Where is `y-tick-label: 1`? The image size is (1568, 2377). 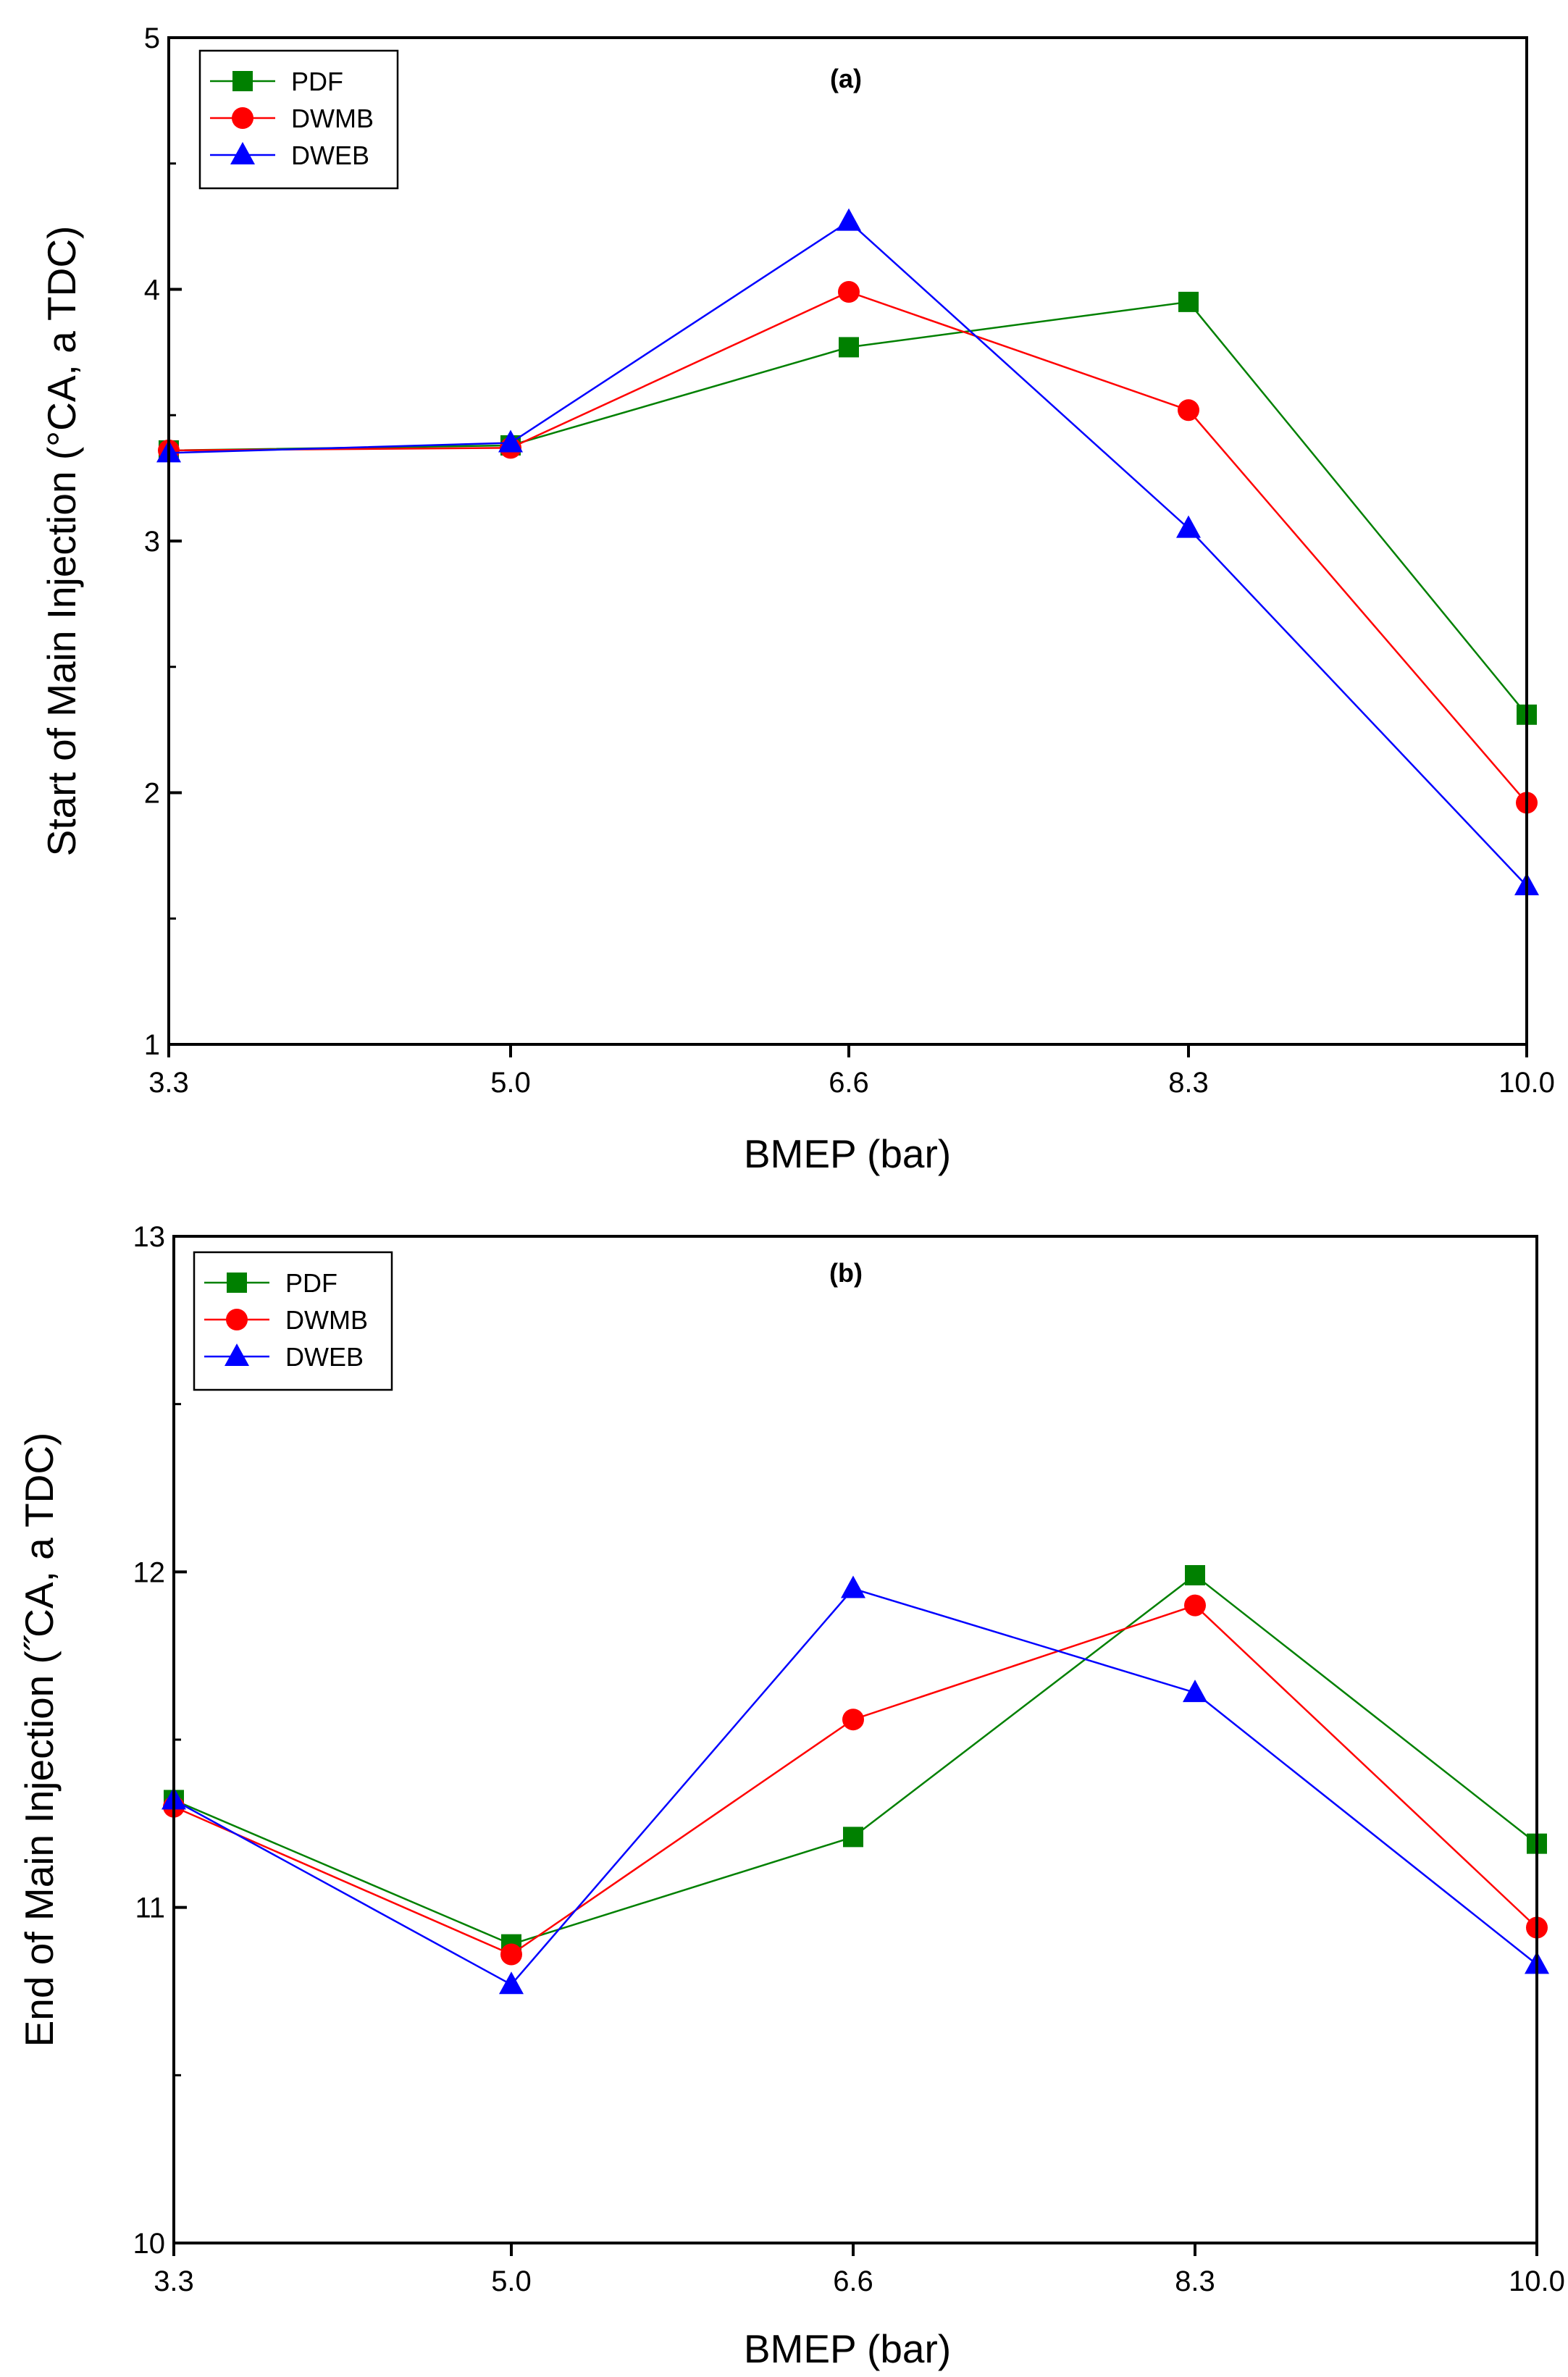
y-tick-label: 1 is located at coordinates (152, 1045).